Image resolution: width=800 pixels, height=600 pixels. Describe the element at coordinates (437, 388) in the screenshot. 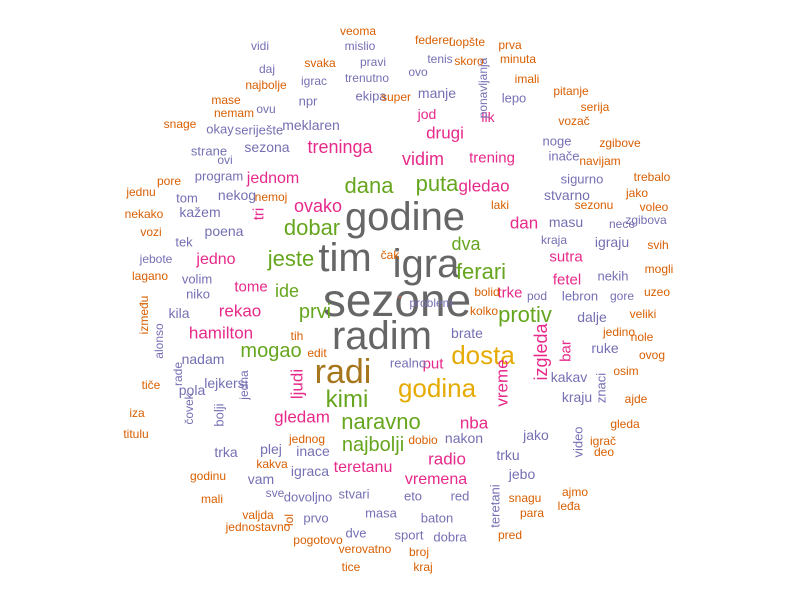

I see `word-godina: godina` at that location.